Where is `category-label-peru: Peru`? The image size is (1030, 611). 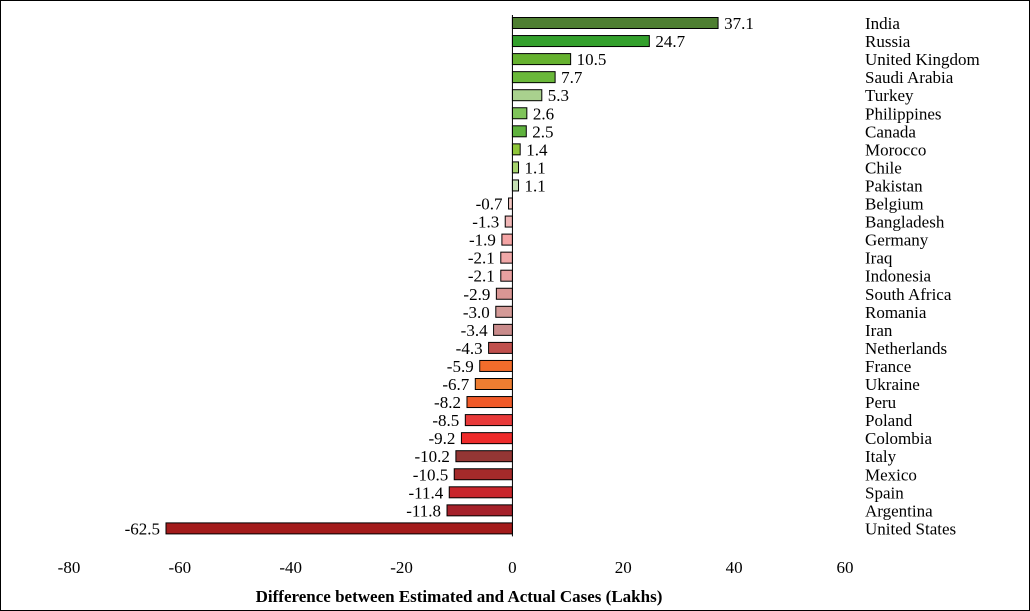
category-label-peru: Peru is located at coordinates (881, 402).